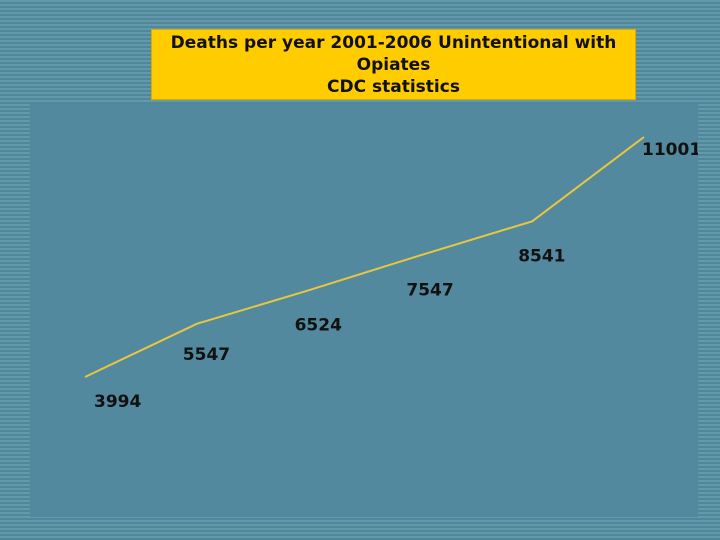  I want to click on data-label-2001: 3994, so click(117, 402).